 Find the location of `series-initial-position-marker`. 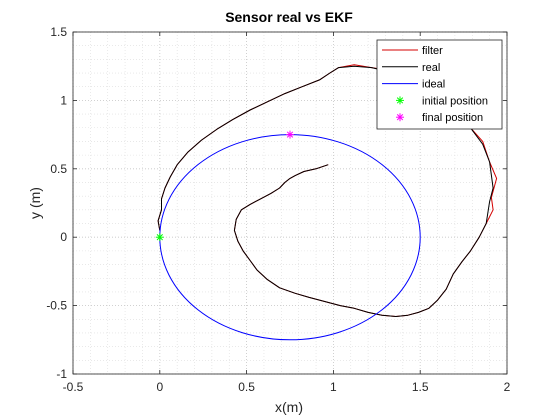

series-initial-position-marker is located at coordinates (159, 237).